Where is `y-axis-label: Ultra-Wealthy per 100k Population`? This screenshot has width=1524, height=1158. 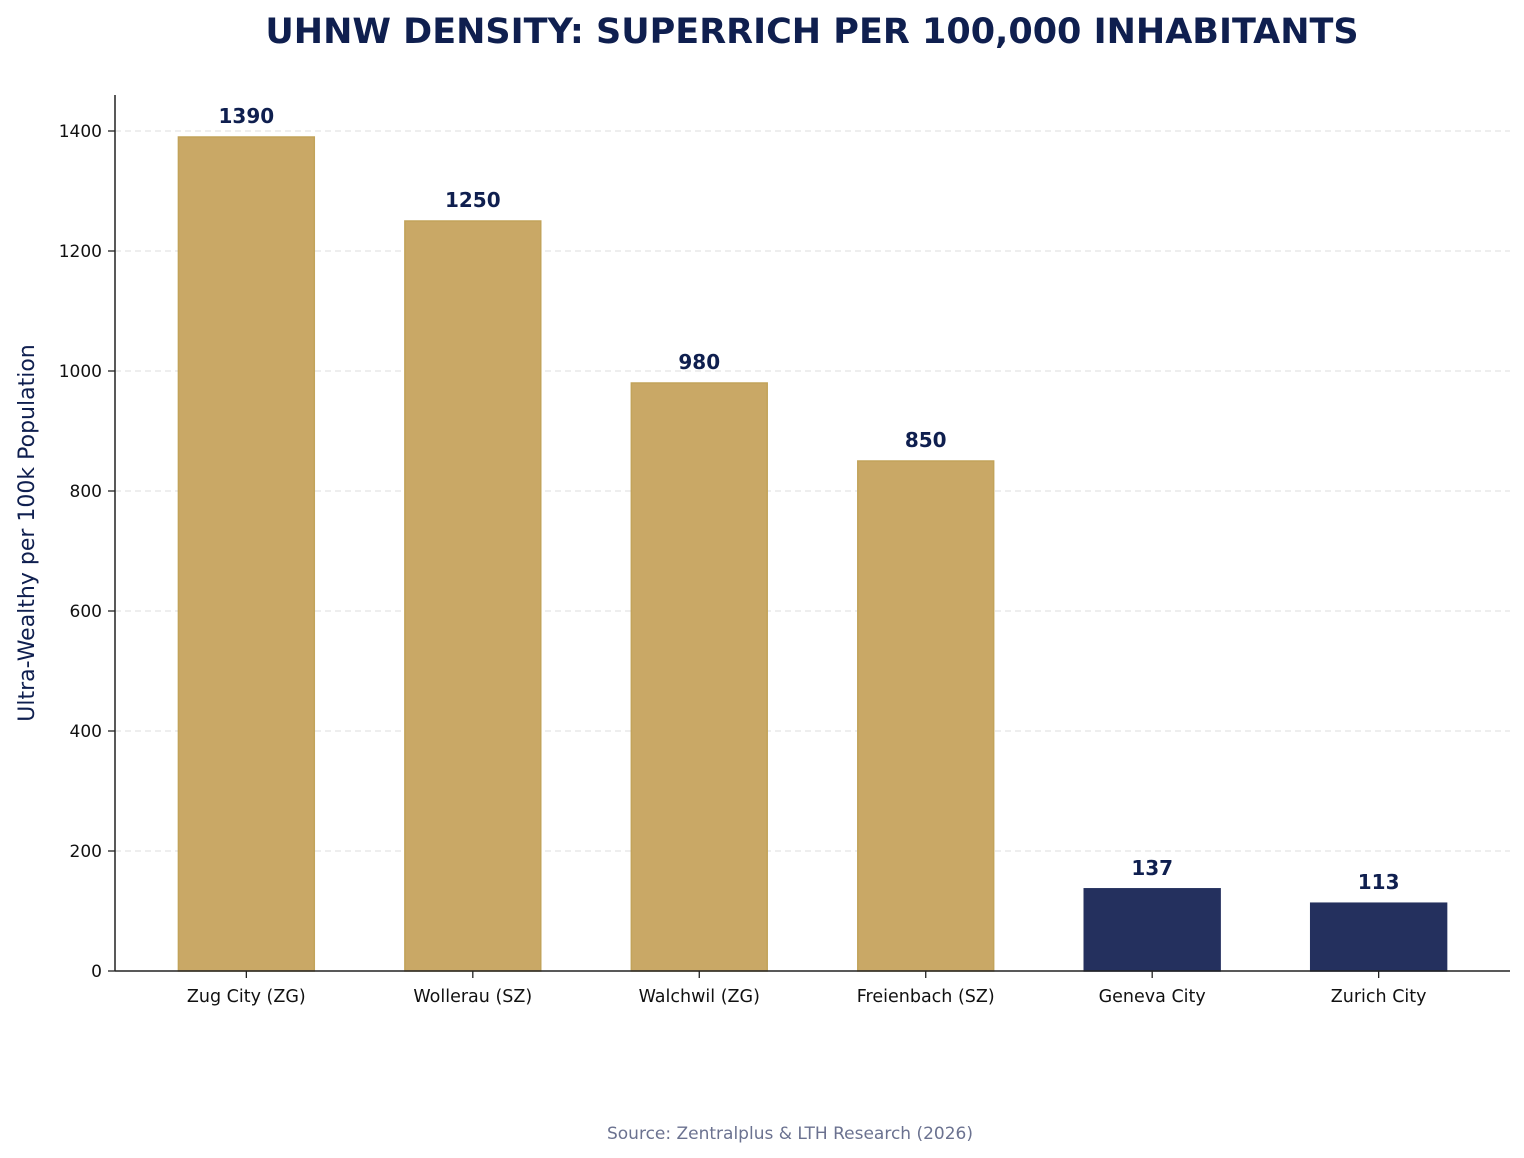
y-axis-label: Ultra-Wealthy per 100k Population is located at coordinates (27, 532).